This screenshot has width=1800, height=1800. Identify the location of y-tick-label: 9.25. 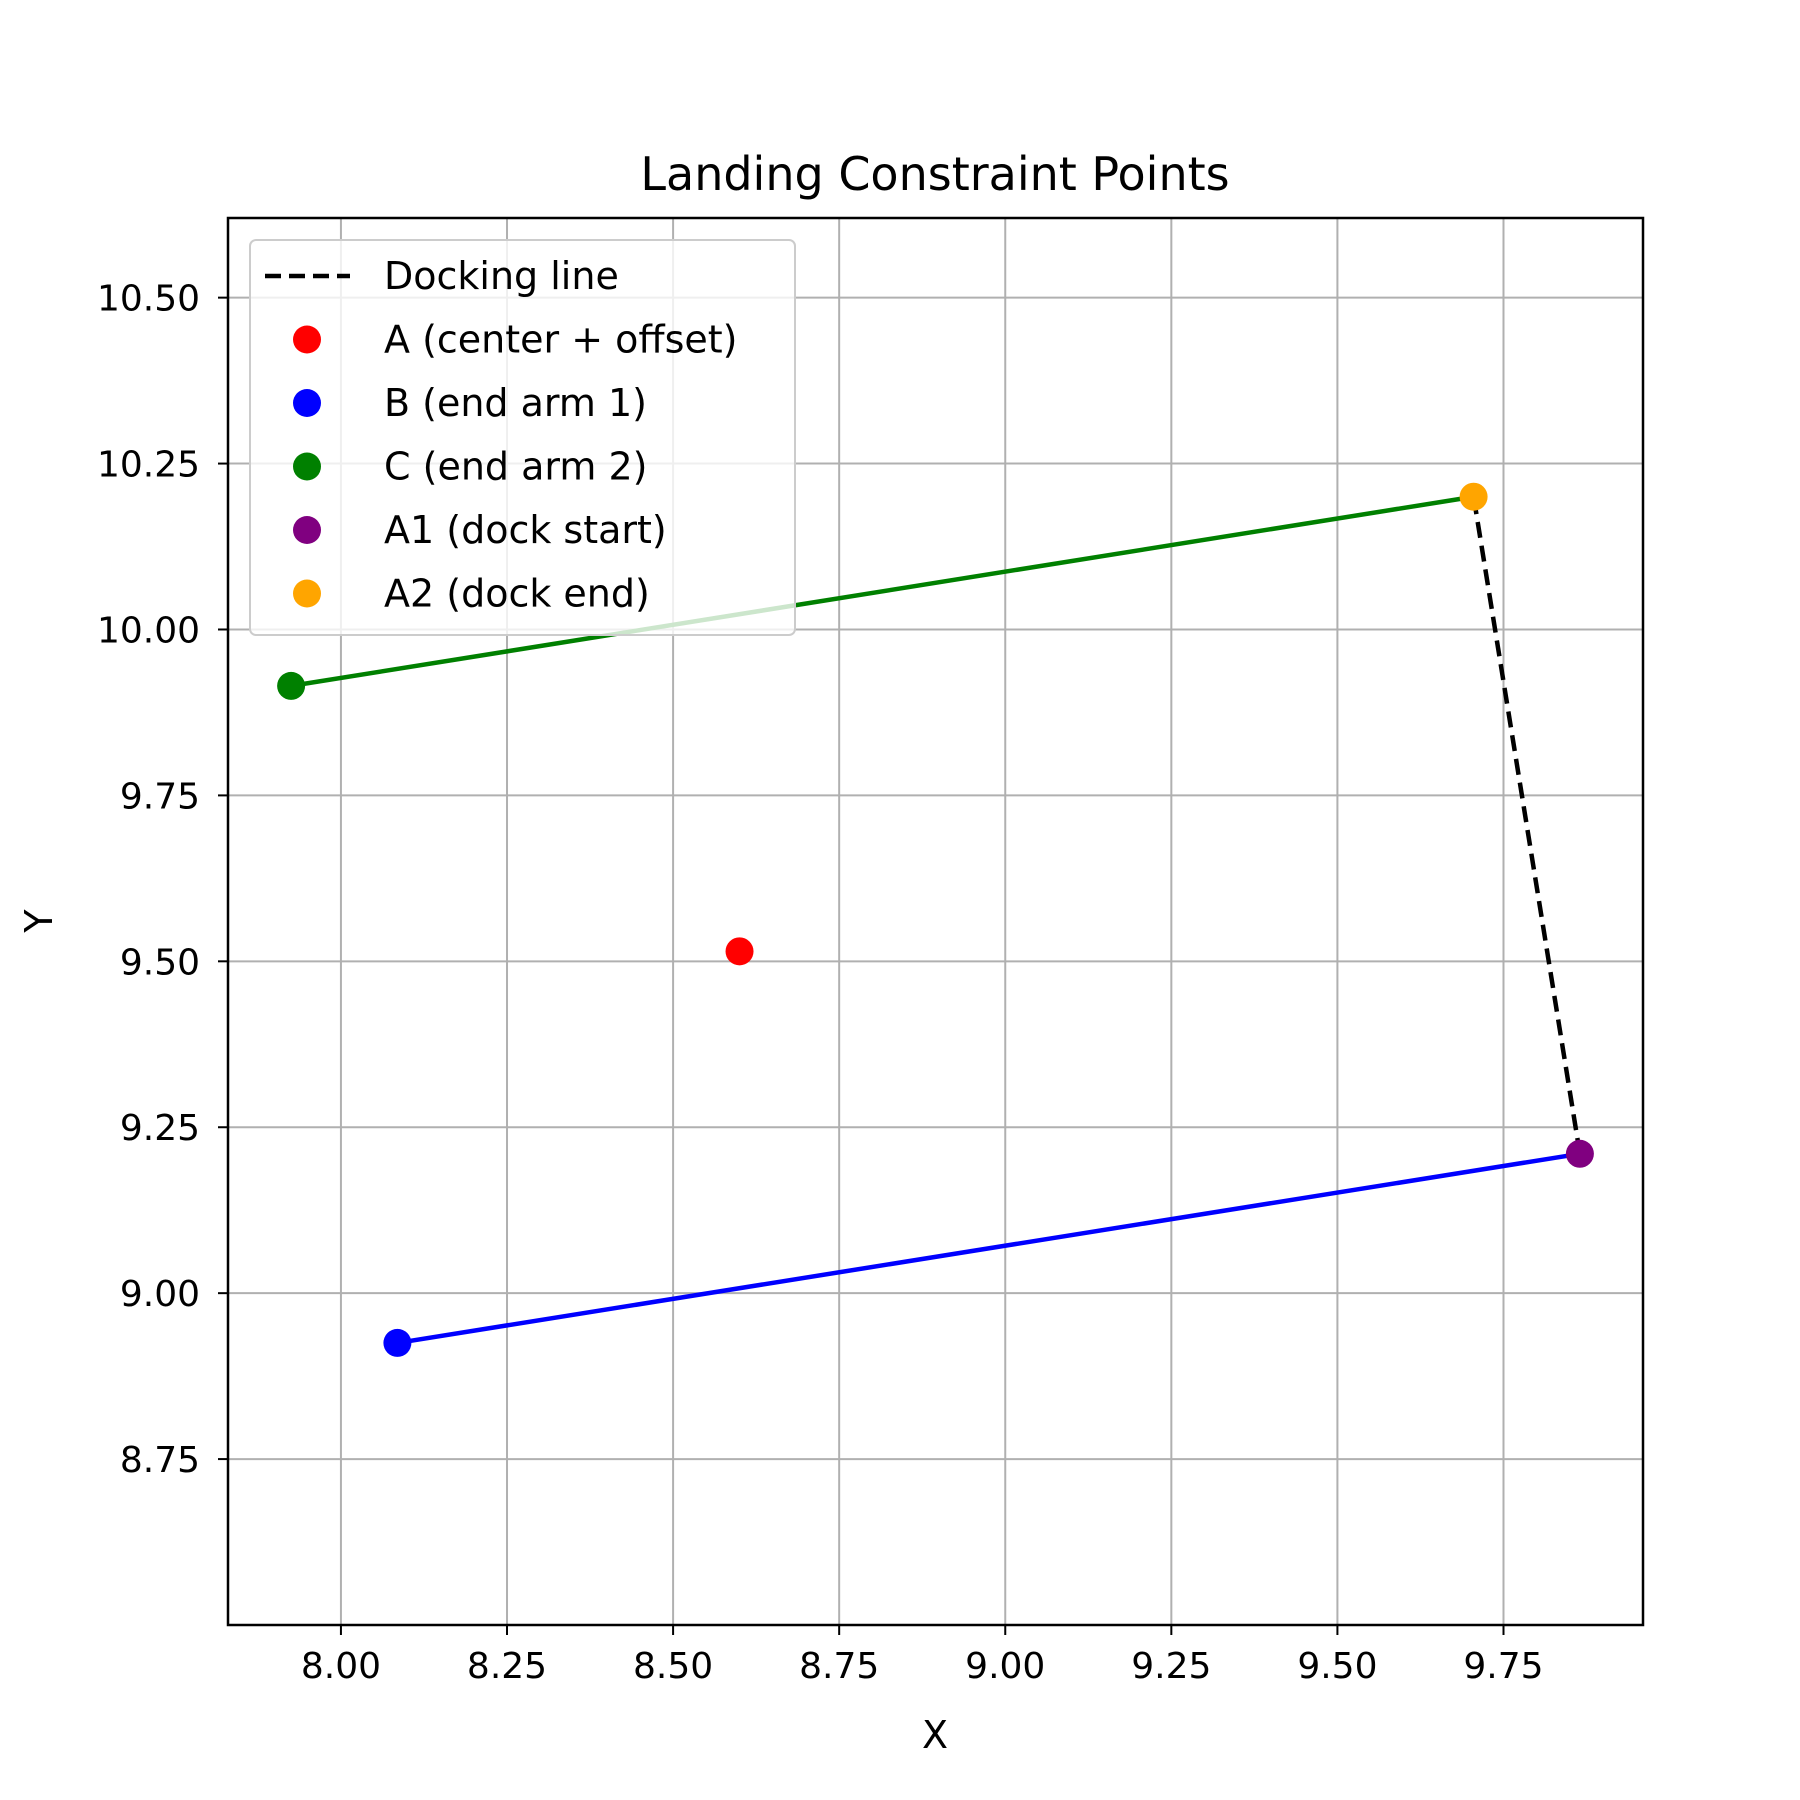
(160, 1128).